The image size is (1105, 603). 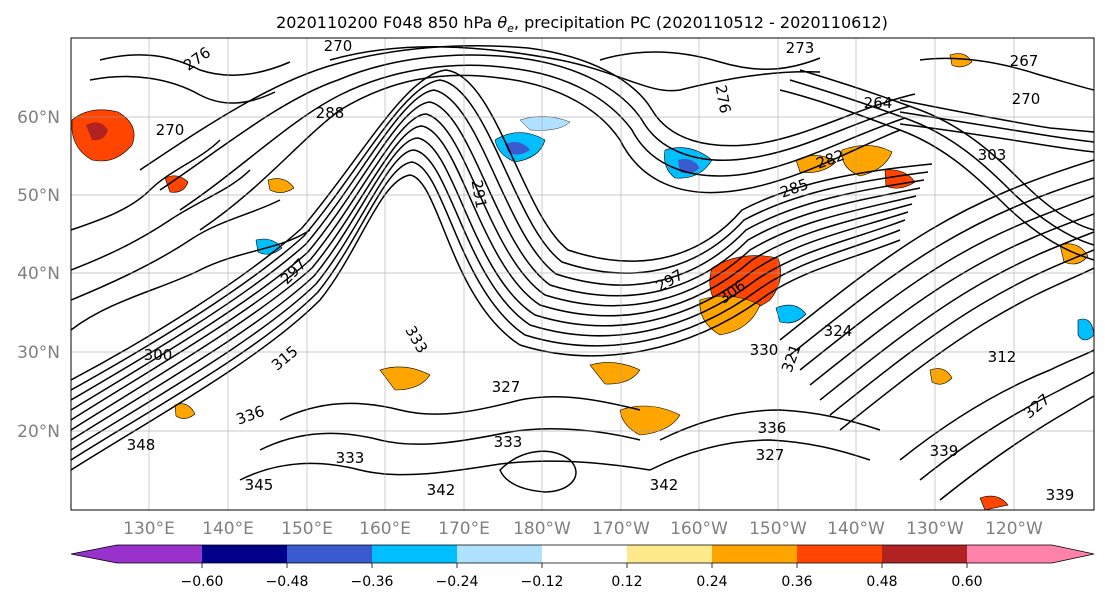 What do you see at coordinates (881, 582) in the screenshot?
I see `colorbar-tick-label: 0.48` at bounding box center [881, 582].